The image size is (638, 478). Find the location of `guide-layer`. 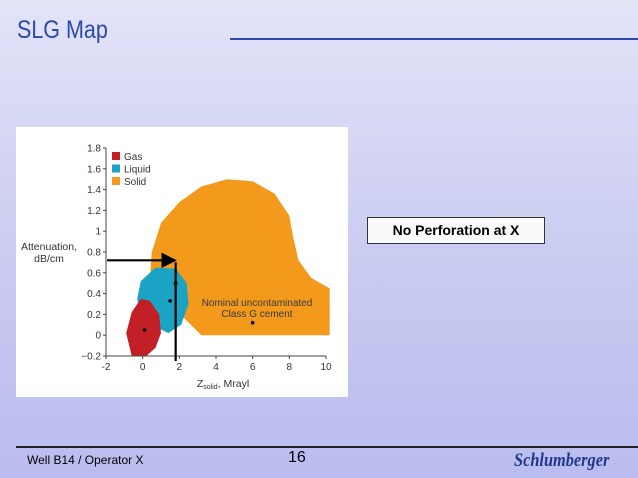

guide-layer is located at coordinates (142, 306).